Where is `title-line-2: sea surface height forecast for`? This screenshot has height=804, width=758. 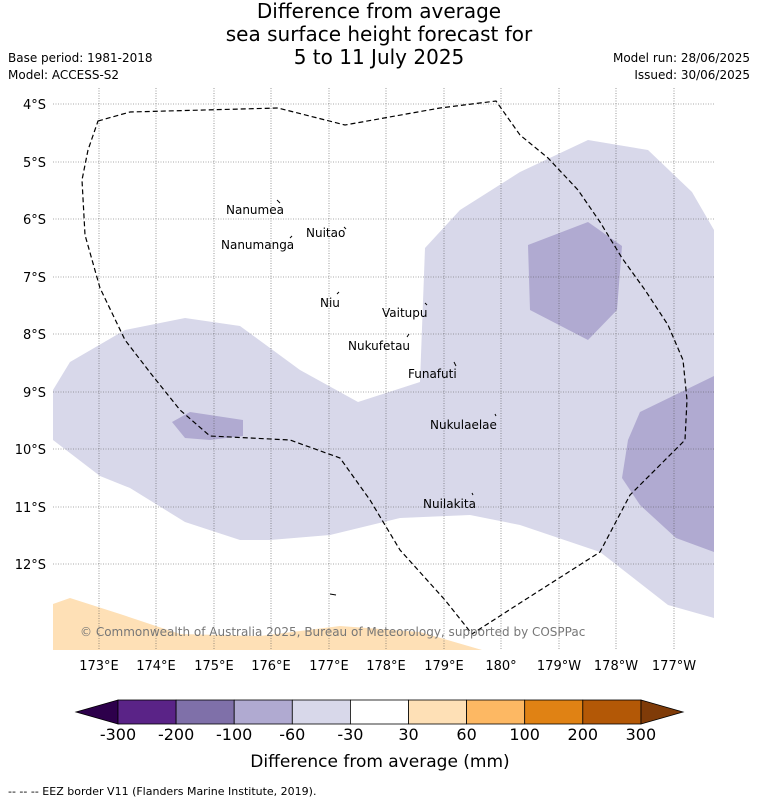 title-line-2: sea surface height forecast for is located at coordinates (379, 34).